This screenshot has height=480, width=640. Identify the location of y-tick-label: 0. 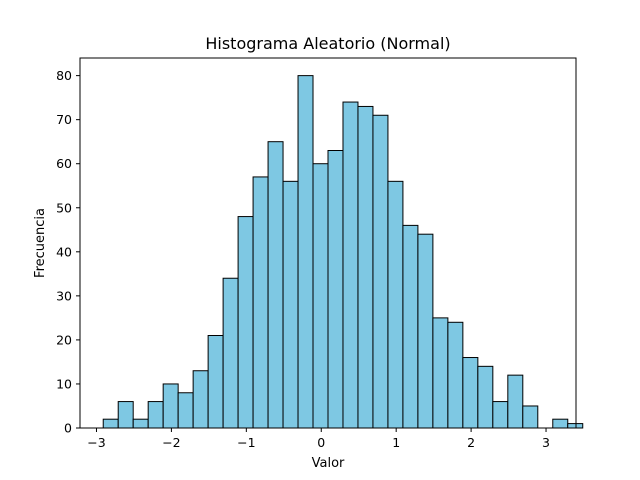
(68, 428).